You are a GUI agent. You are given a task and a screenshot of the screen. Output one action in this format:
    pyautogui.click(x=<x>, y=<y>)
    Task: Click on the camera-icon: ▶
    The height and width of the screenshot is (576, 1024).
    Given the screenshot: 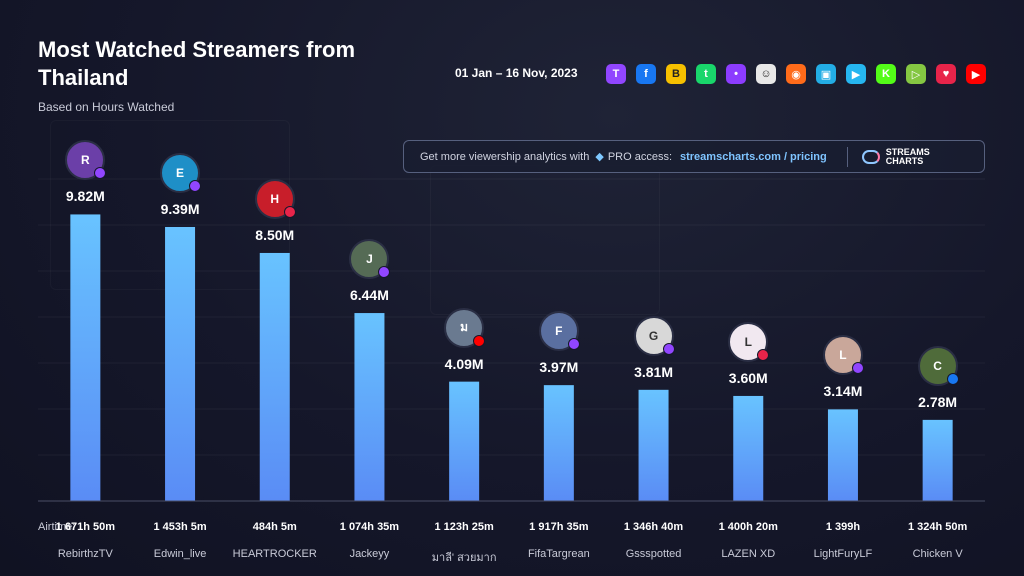 What is the action you would take?
    pyautogui.click(x=856, y=74)
    